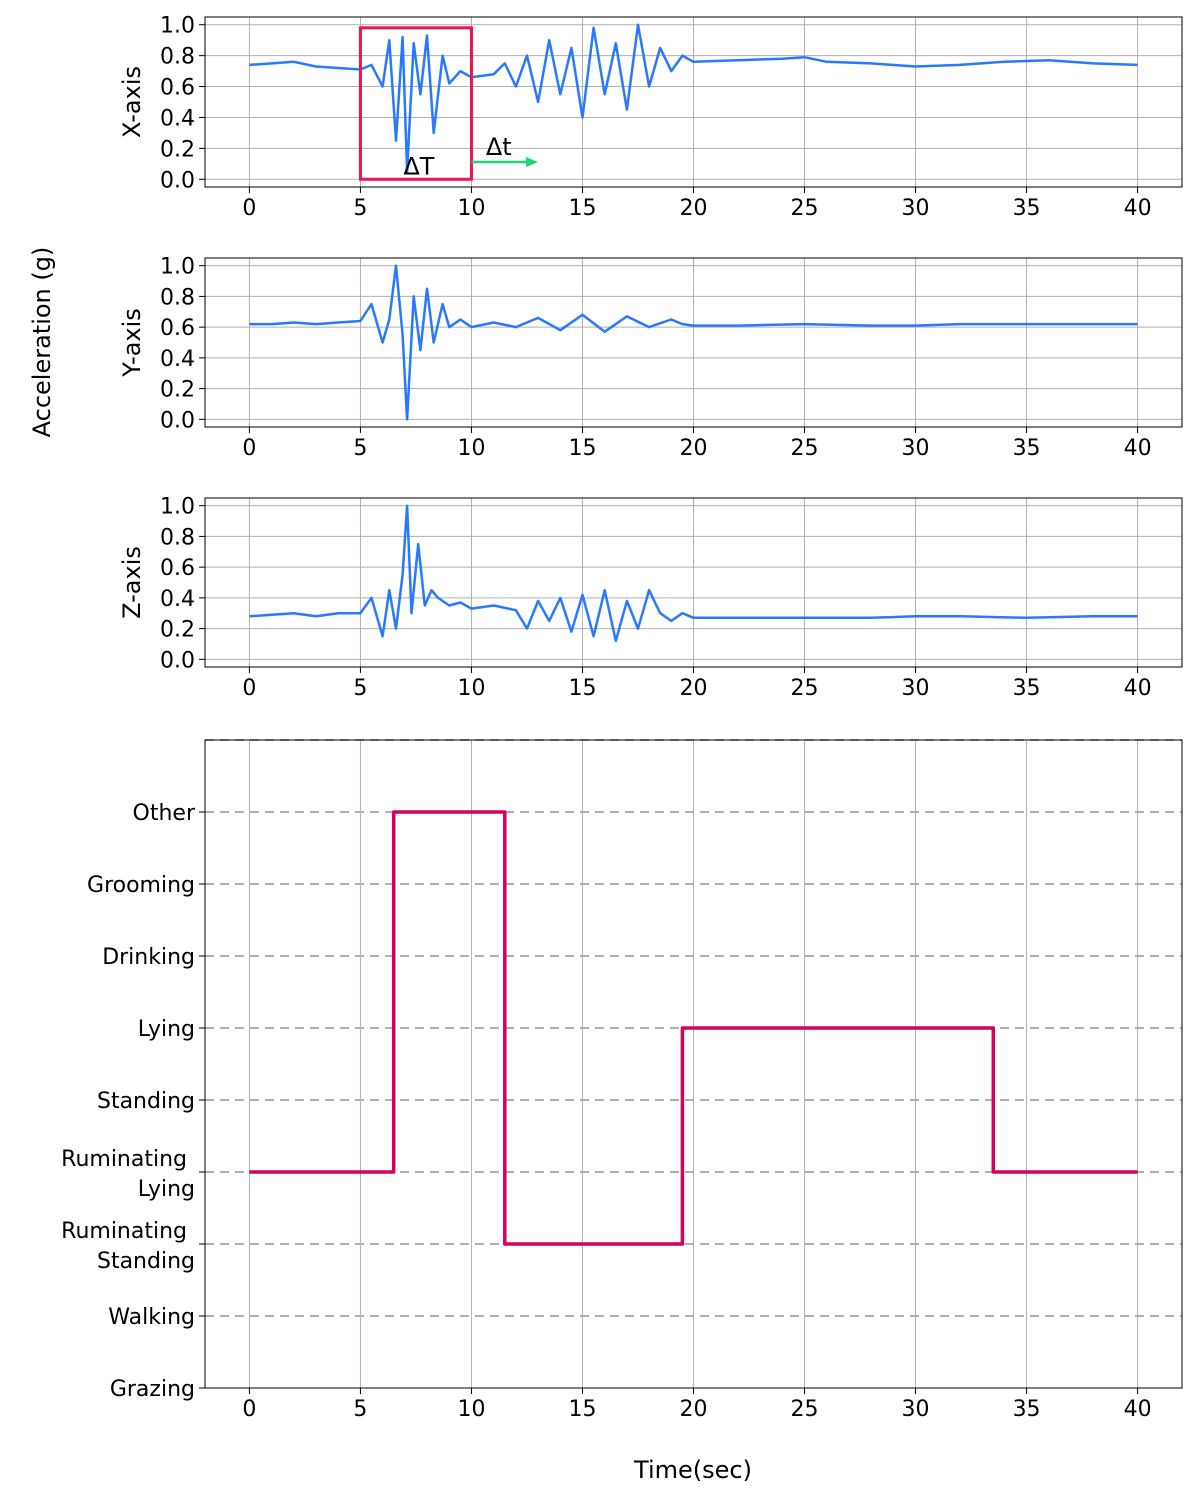 This screenshot has width=1200, height=1500. I want to click on panel-ylabel: Y-axis, so click(132, 343).